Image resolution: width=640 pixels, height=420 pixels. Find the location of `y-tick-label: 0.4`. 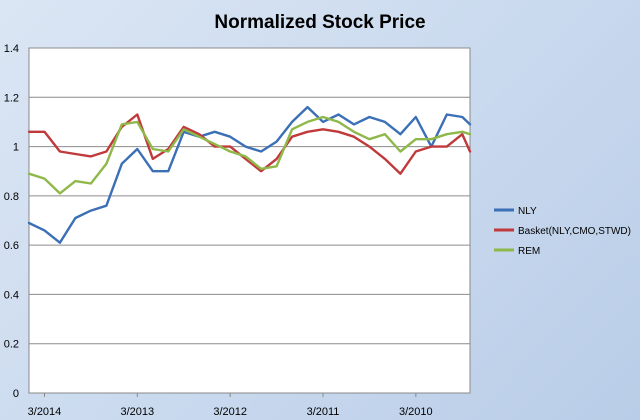

y-tick-label: 0.4 is located at coordinates (11, 295).